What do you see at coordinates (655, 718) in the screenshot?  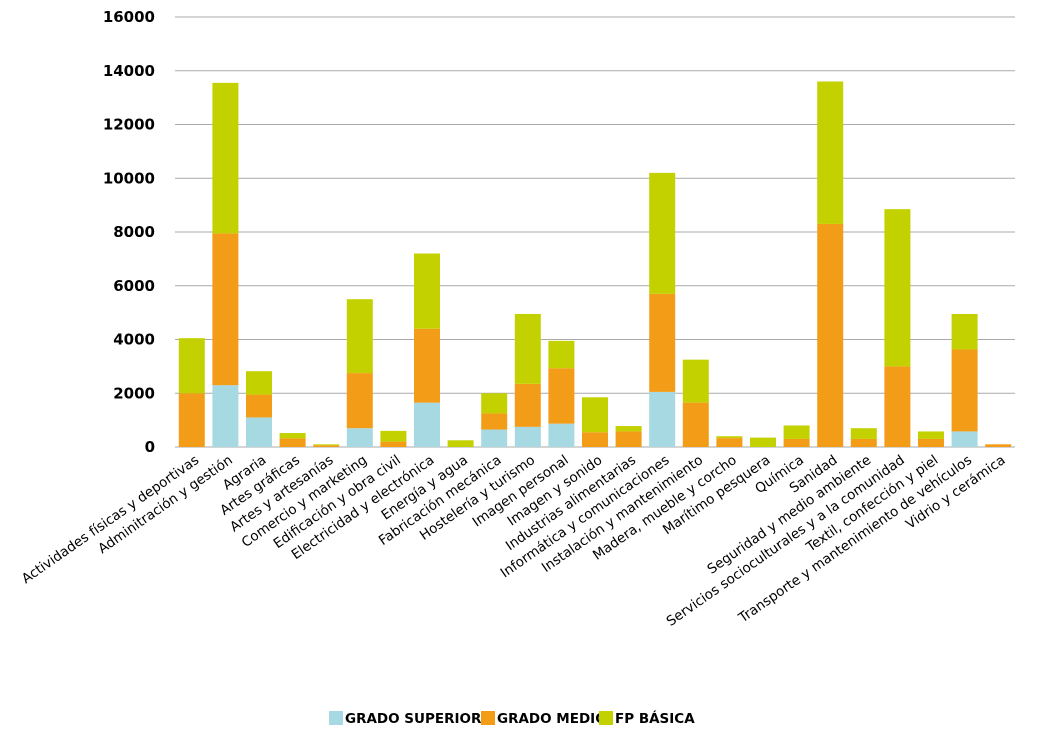 I see `legend-label: FP BÁSICA` at bounding box center [655, 718].